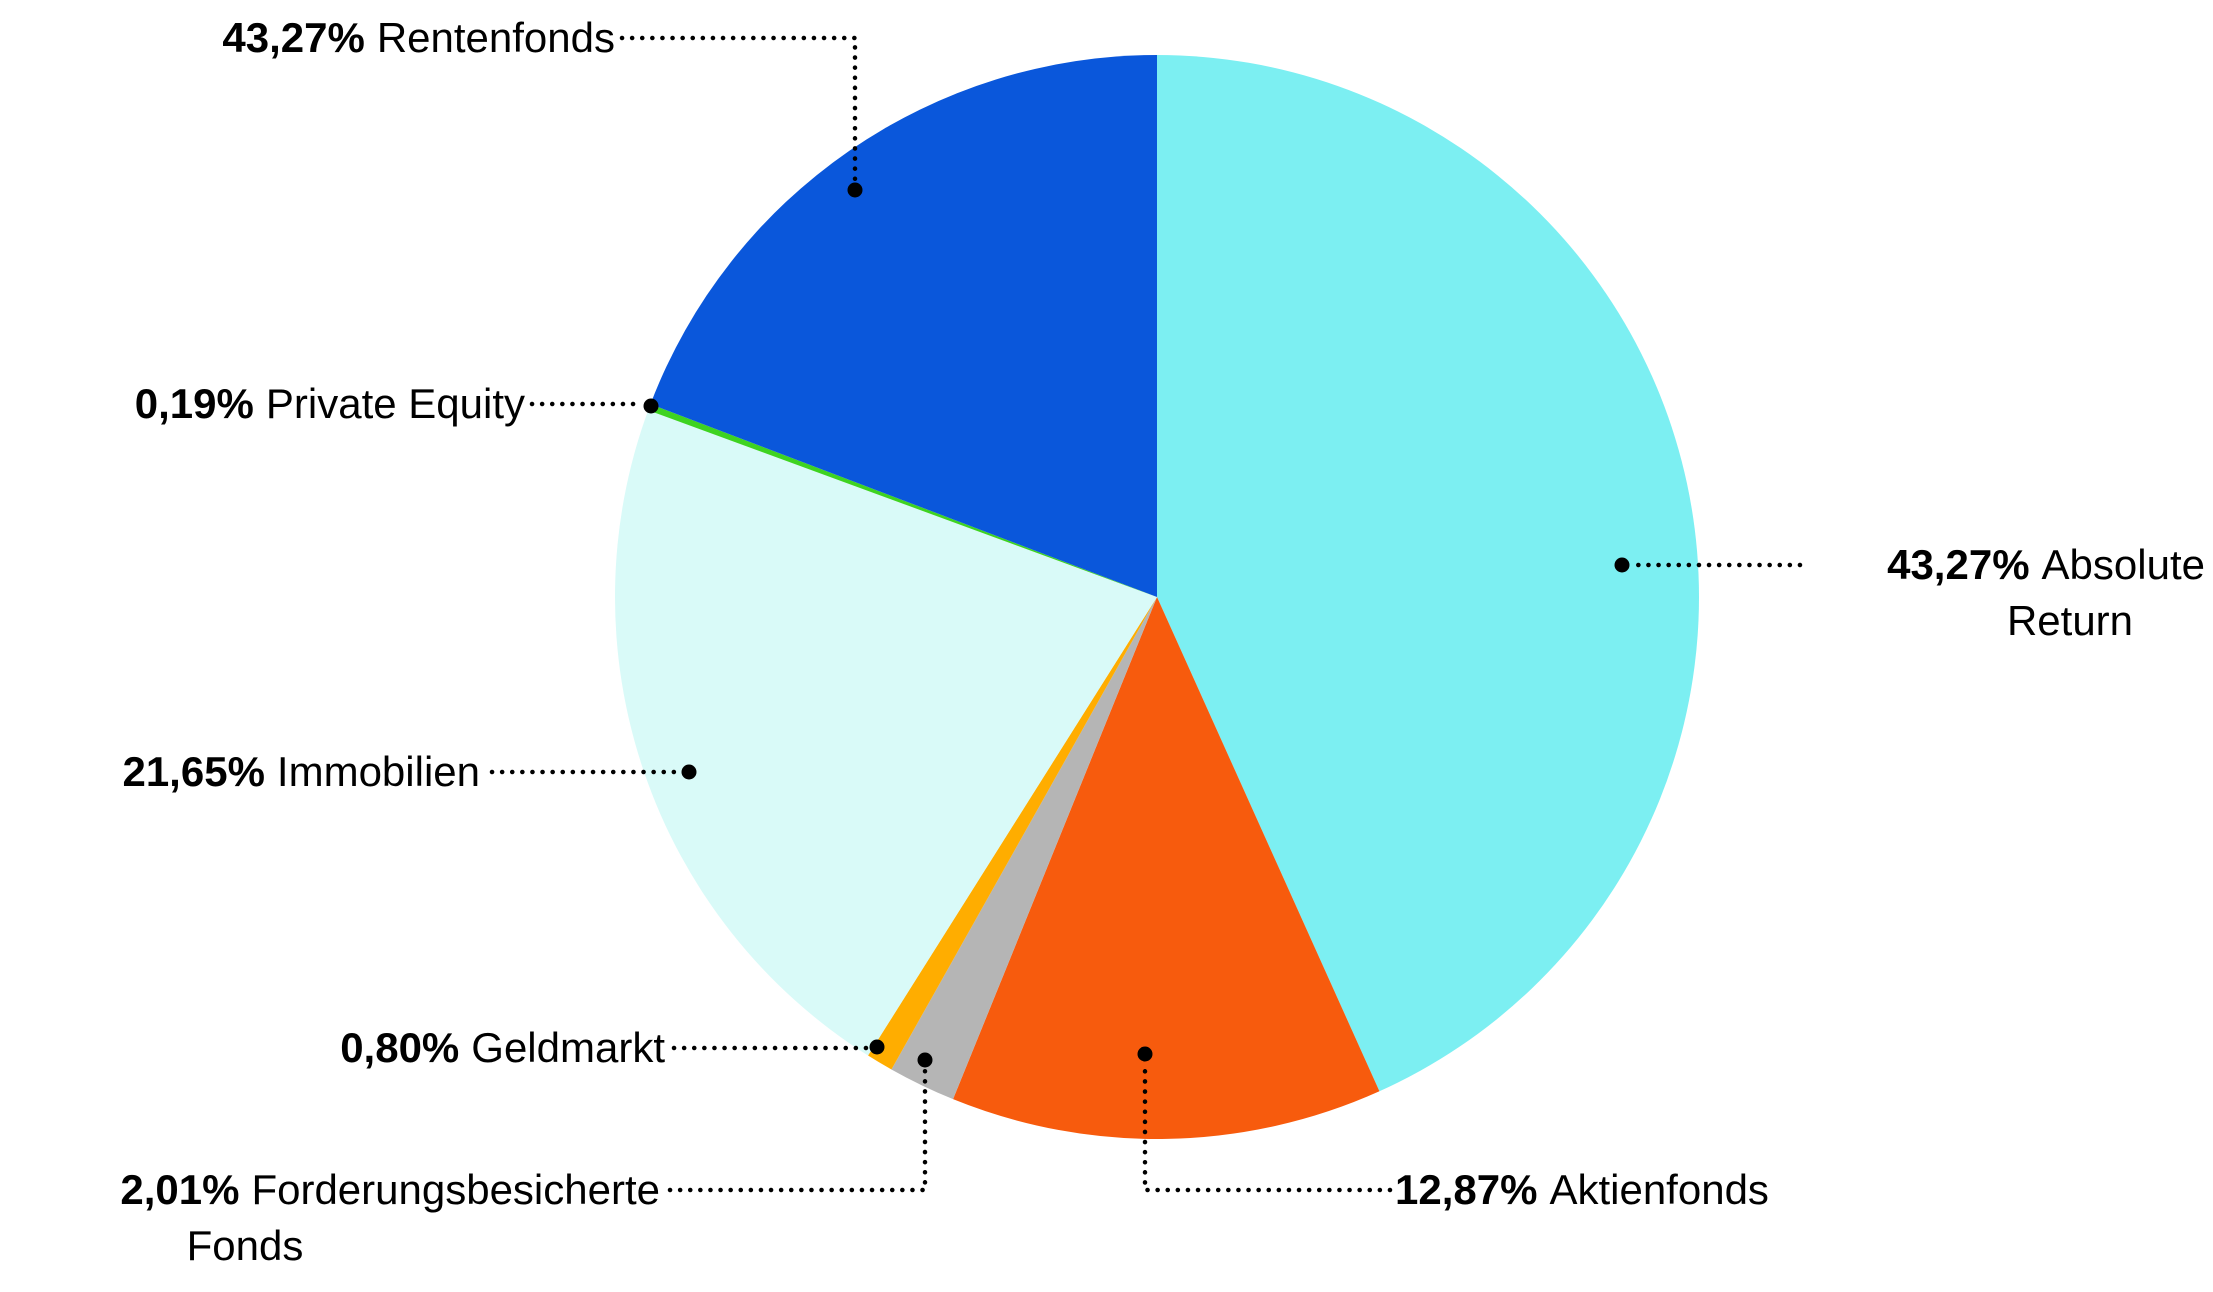 The image size is (2213, 1292). Describe the element at coordinates (193, 771) in the screenshot. I see `label-immobilien-pct: 21,65%` at that location.